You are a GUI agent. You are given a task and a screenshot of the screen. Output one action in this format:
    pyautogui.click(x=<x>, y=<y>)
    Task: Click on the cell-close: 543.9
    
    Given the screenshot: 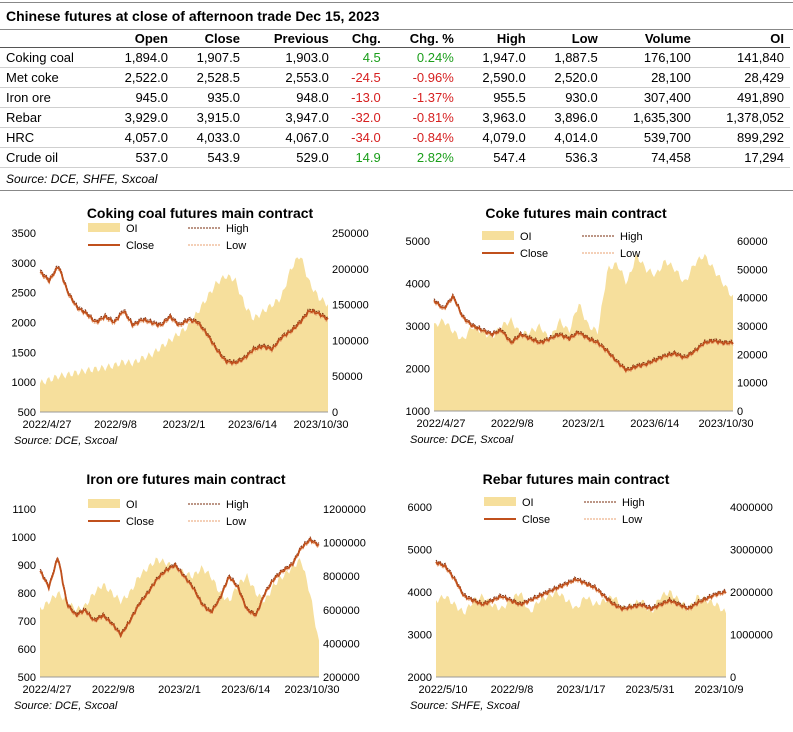 What is the action you would take?
    pyautogui.click(x=209, y=157)
    